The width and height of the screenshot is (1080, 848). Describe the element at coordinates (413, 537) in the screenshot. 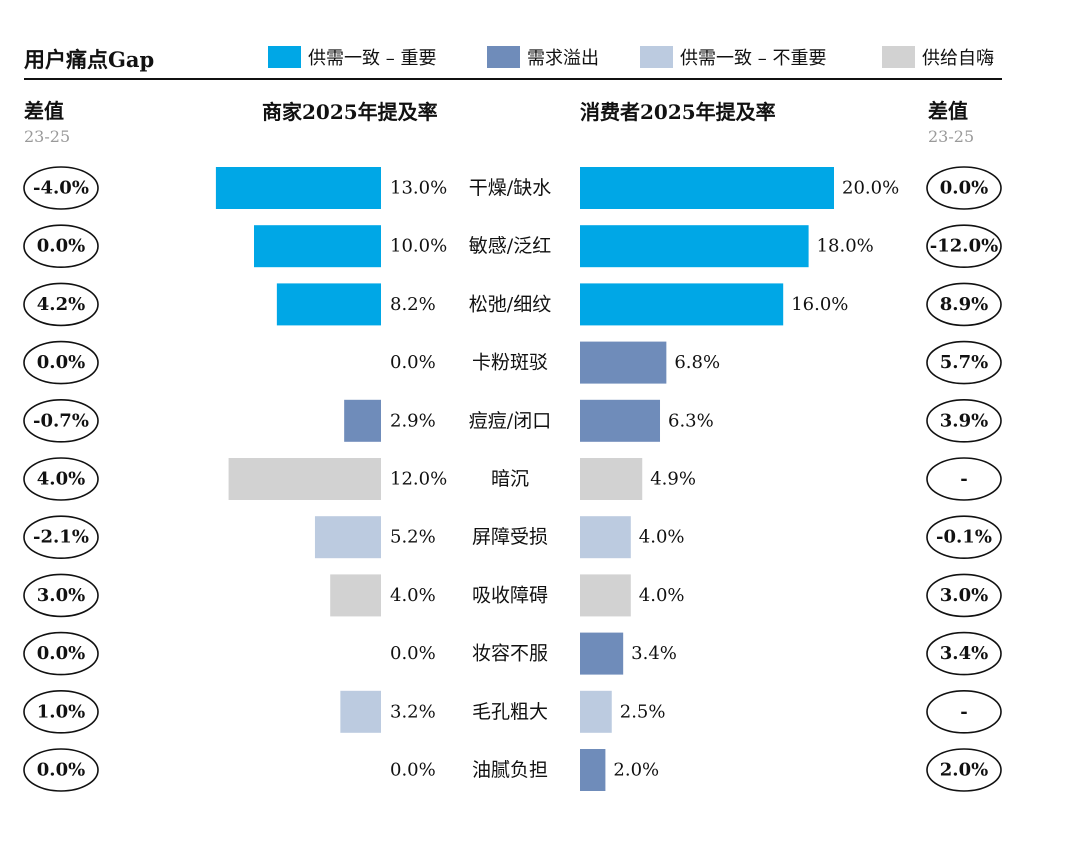

I see `merchant-value-label: 5.2%` at that location.